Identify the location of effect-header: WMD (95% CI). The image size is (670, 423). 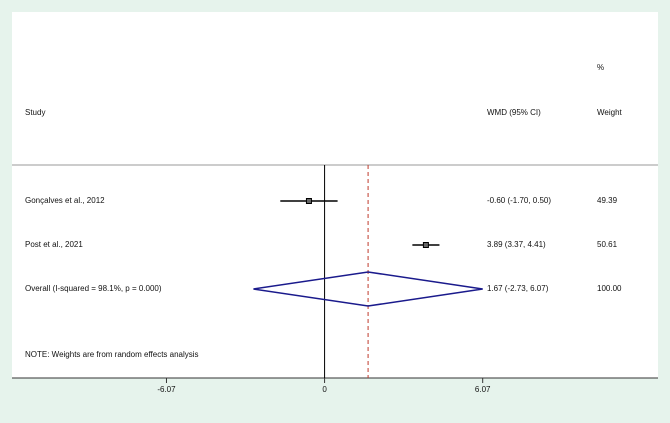
(514, 112).